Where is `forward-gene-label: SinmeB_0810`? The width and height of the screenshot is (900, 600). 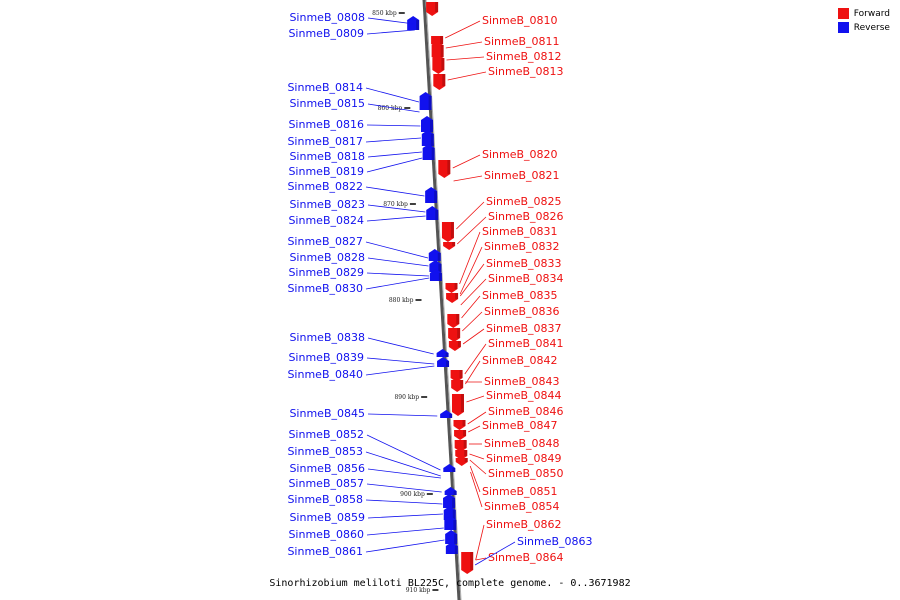
forward-gene-label: SinmeB_0810 is located at coordinates (520, 20).